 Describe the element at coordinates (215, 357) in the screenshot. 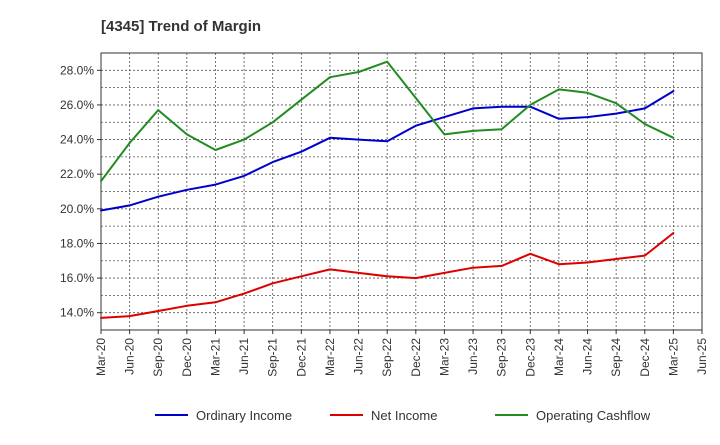

I see `x-tick-label: Mar-21` at that location.